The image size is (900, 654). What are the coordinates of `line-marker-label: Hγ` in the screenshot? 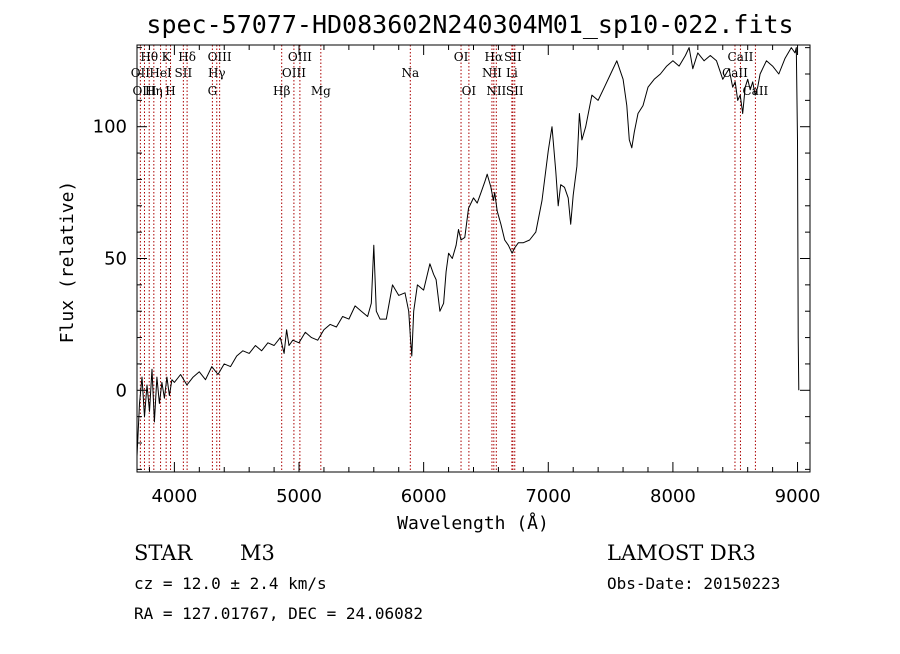 It's located at (217, 73).